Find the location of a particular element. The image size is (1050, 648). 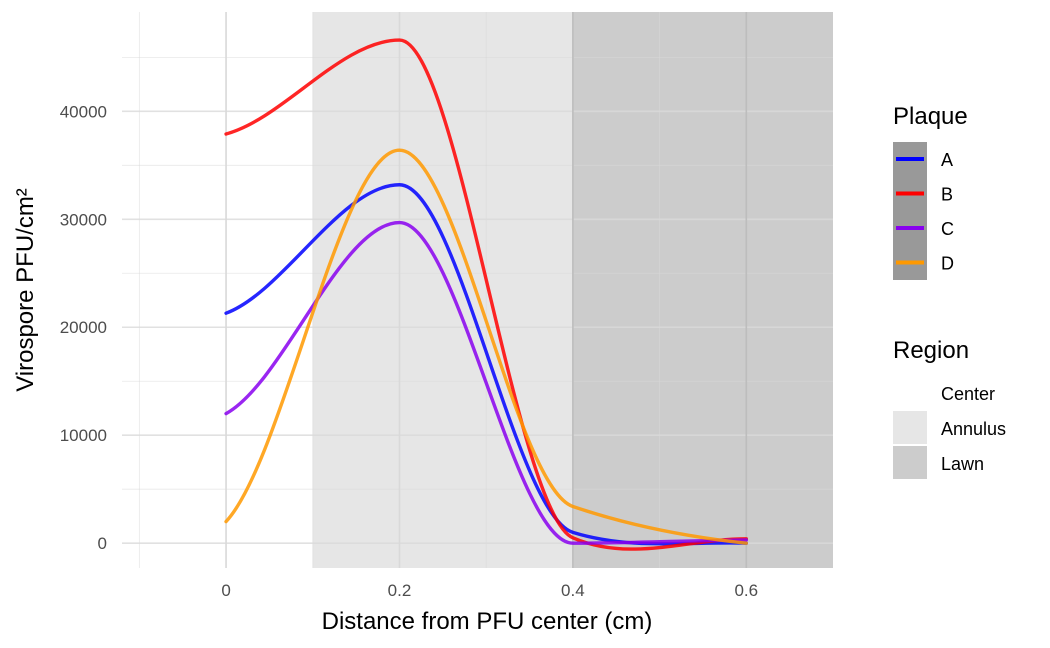

legend-label-lawn: Lawn is located at coordinates (962, 464).